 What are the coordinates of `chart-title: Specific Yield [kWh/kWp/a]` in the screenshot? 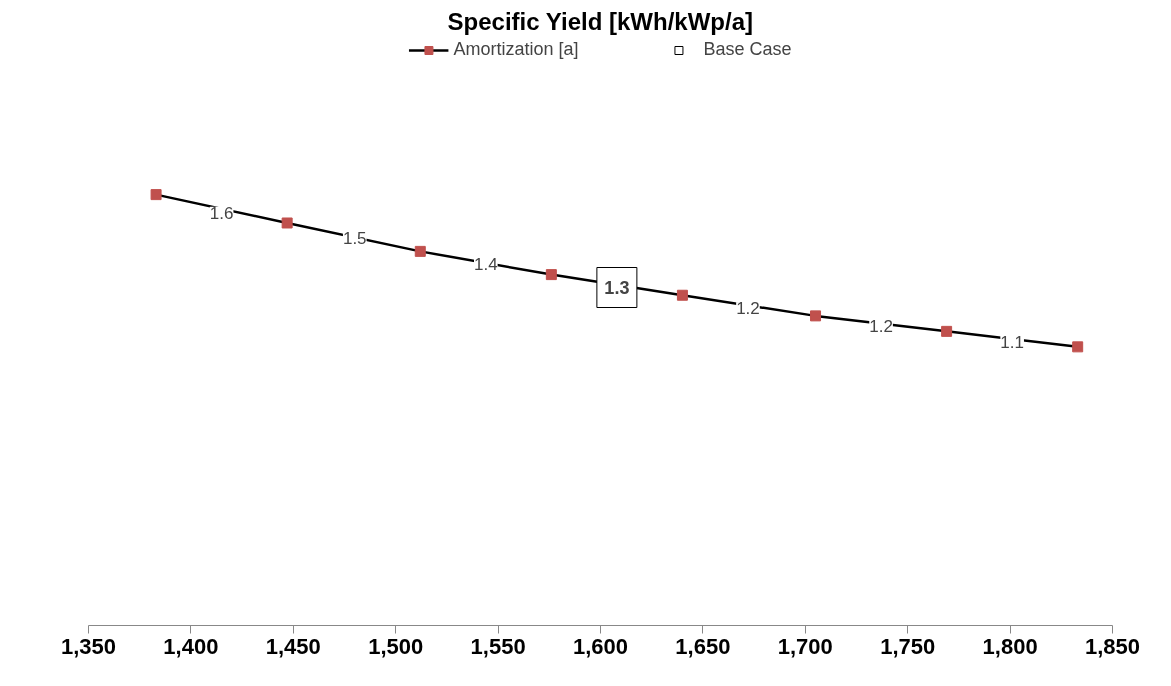 It's located at (600, 21).